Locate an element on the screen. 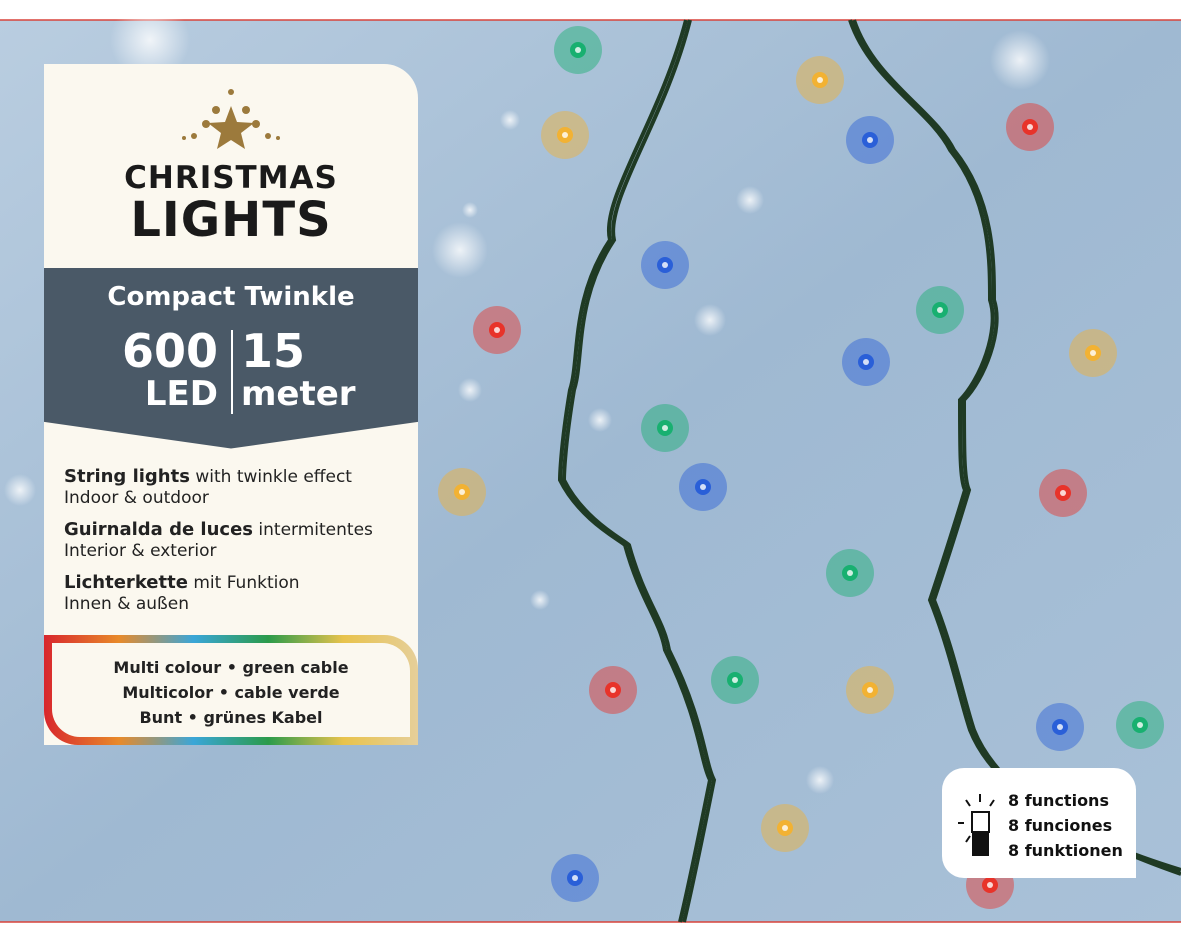 The width and height of the screenshot is (1181, 944). description-line: Lichterkette mit Funktion is located at coordinates (182, 583).